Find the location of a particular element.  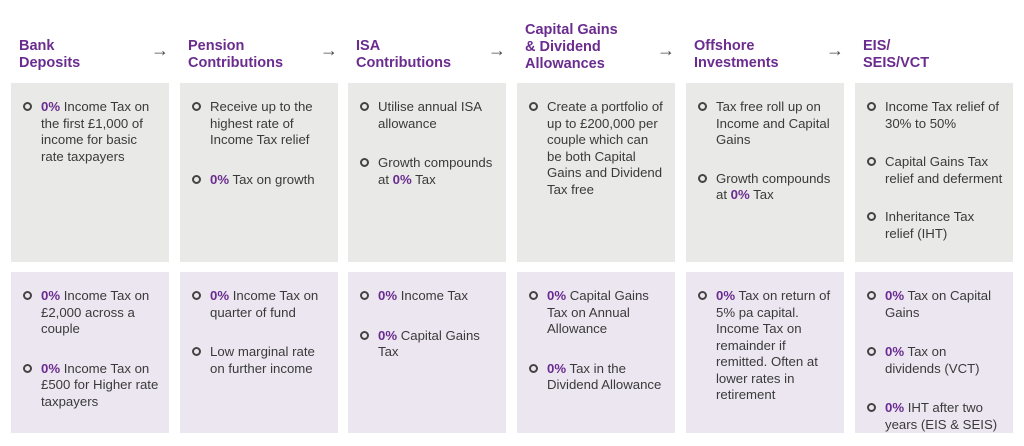

header-line: Offshore is located at coordinates (724, 46).